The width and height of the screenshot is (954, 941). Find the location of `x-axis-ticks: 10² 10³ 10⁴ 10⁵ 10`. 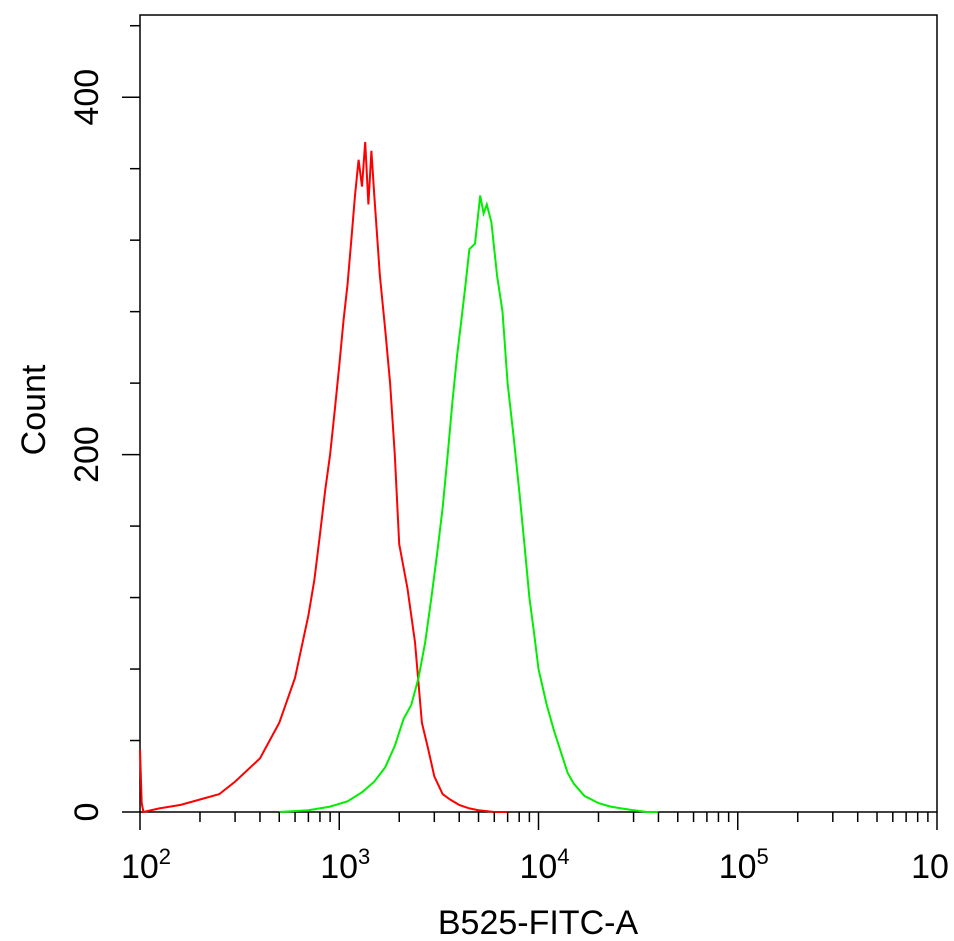

x-axis-ticks: 10² 10³ 10⁴ 10⁵ 10 is located at coordinates (535, 849).